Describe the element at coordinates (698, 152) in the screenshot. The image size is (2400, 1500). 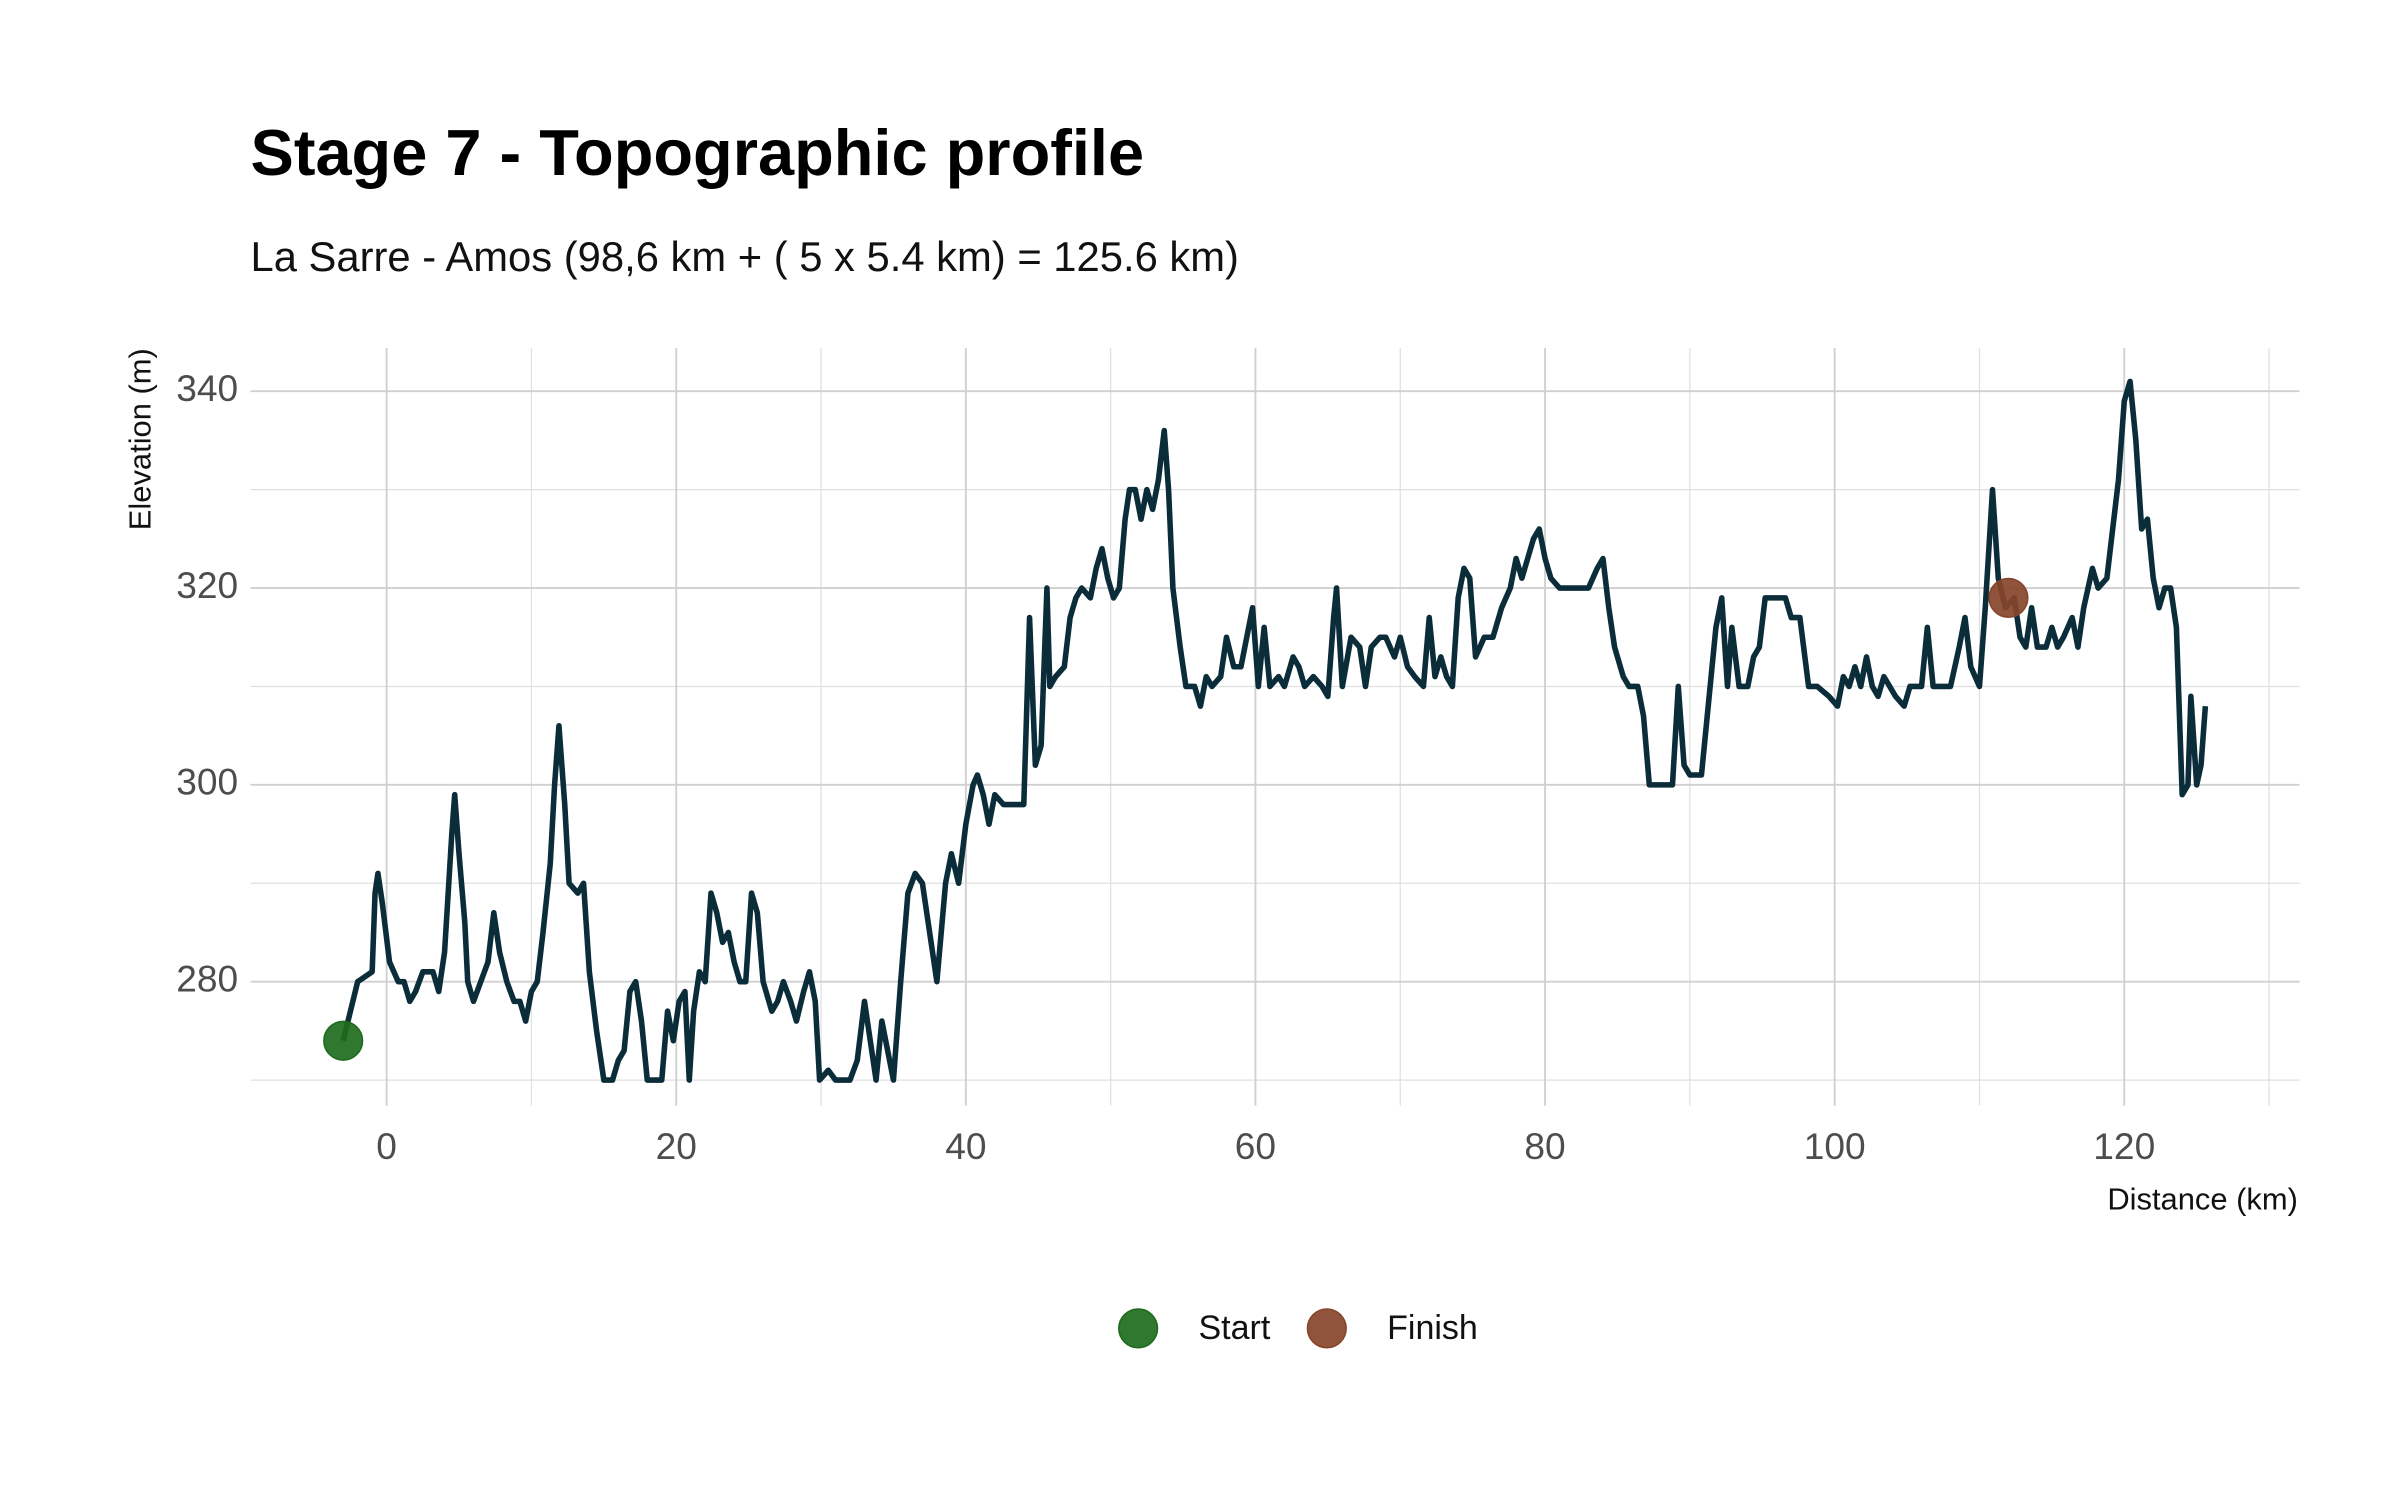
I see `chart-title: Stage 7 - Topographic profile` at that location.